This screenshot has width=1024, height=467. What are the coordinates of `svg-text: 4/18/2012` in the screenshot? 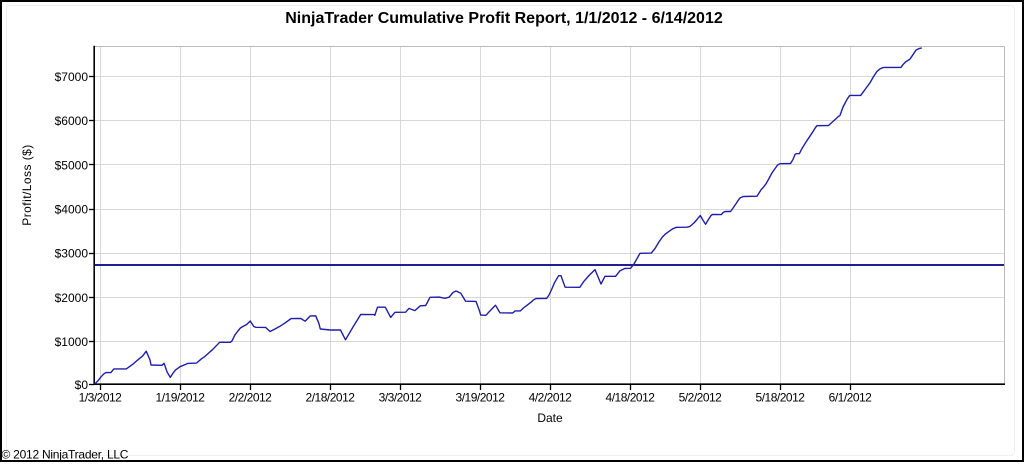 It's located at (631, 398).